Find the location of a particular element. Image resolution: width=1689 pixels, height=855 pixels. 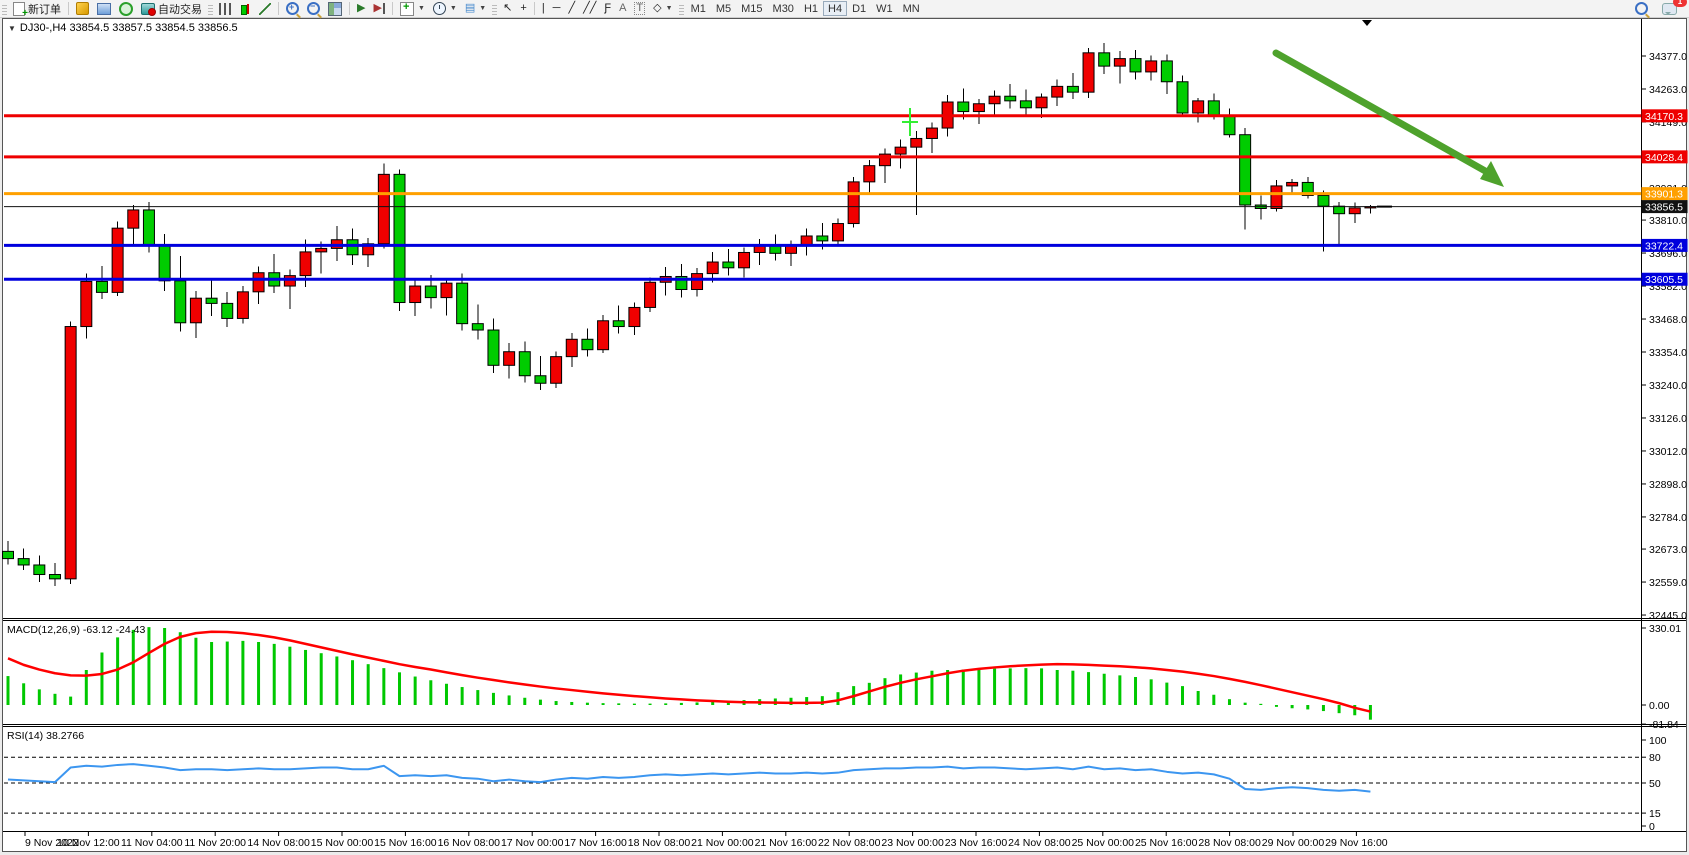

cursor-tool-button: ↖ is located at coordinates (507, 8).